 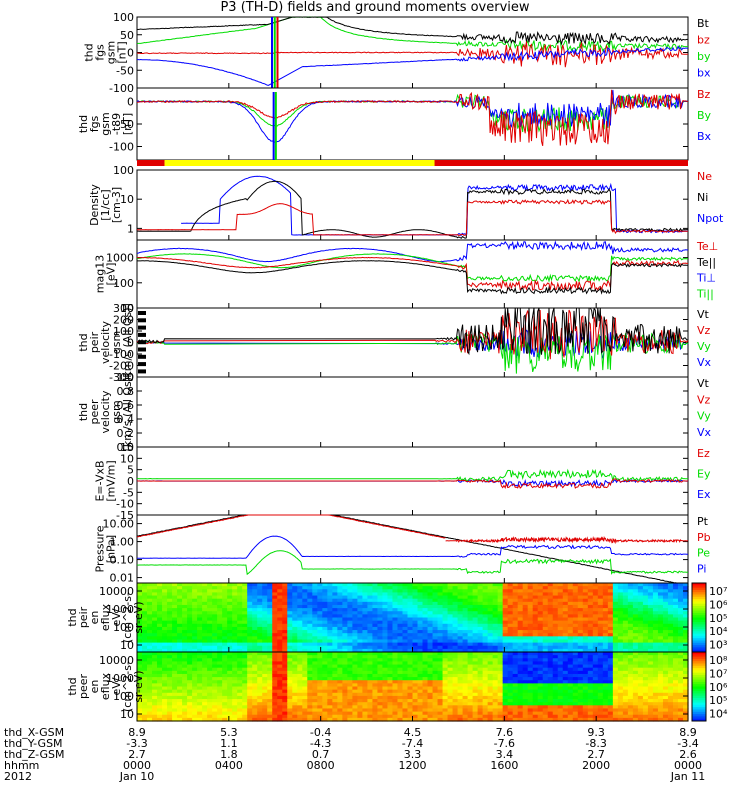 I want to click on y-axis-label-line: mag13, so click(x=100, y=274).